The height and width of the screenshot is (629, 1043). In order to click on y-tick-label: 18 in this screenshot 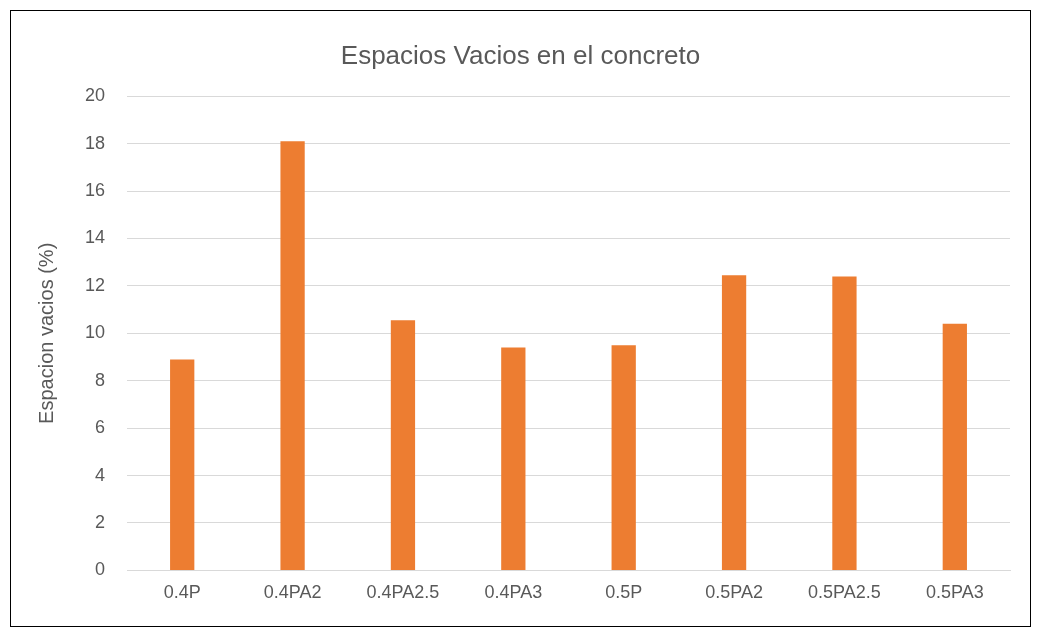, I will do `click(95, 142)`.